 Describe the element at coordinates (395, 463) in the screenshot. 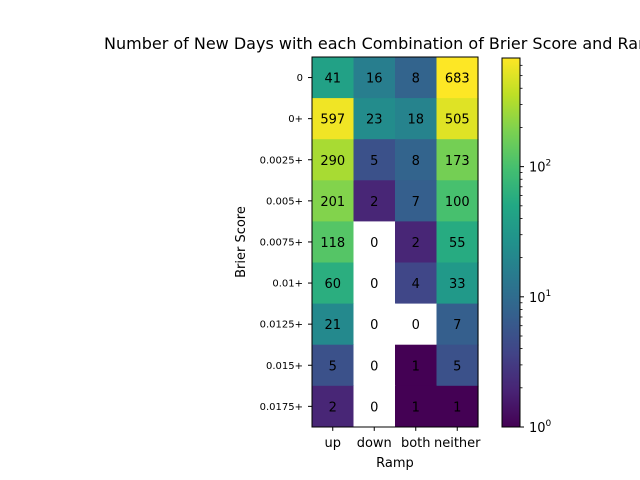

I see `x-axis-label: Ramp` at that location.